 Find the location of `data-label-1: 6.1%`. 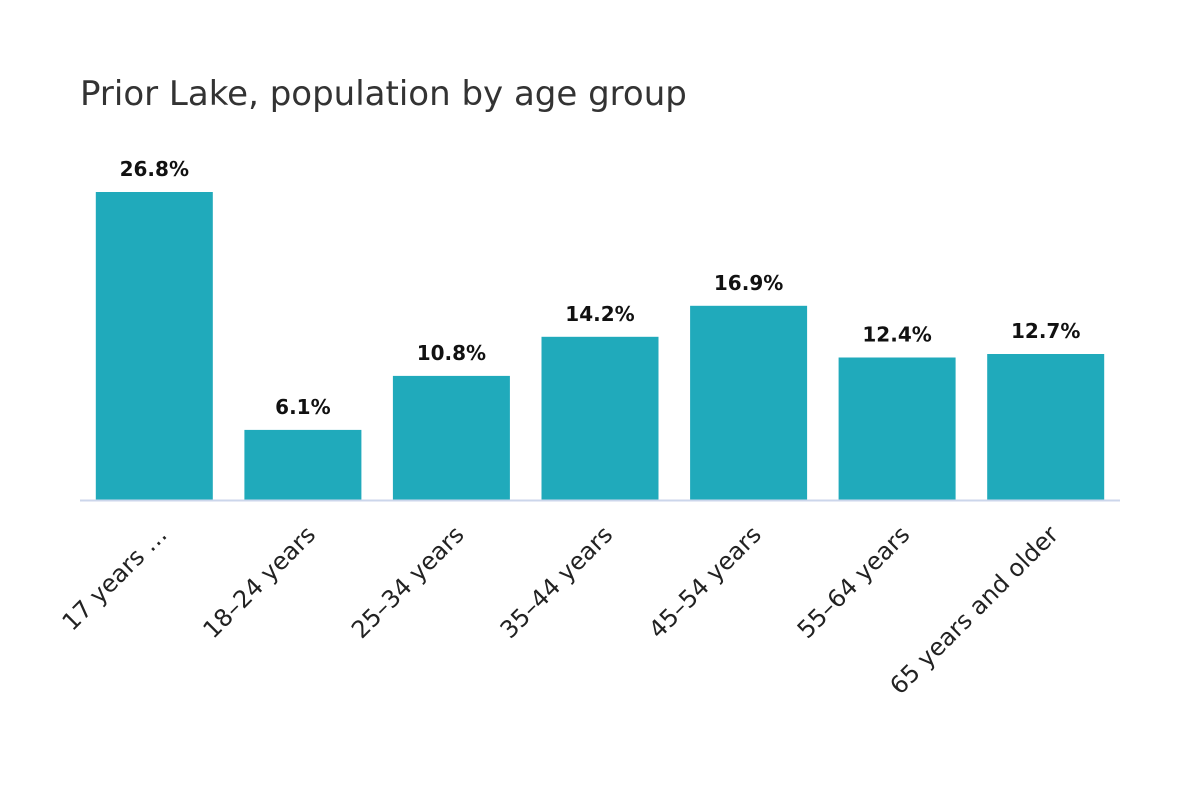

data-label-1: 6.1% is located at coordinates (302, 407).